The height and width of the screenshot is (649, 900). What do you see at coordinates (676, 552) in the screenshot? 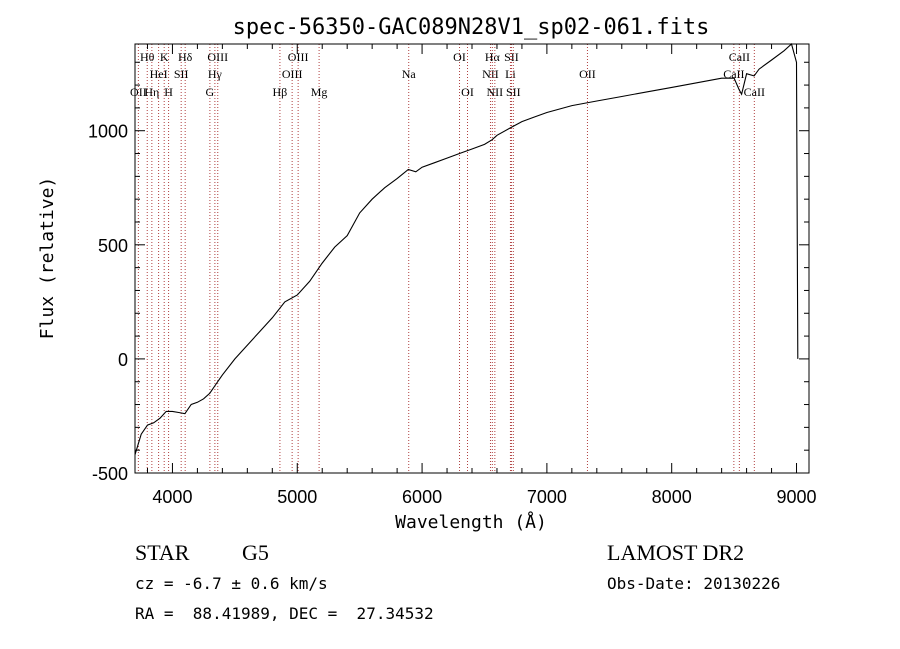
I see `survey-name: LAMOST DR2` at bounding box center [676, 552].